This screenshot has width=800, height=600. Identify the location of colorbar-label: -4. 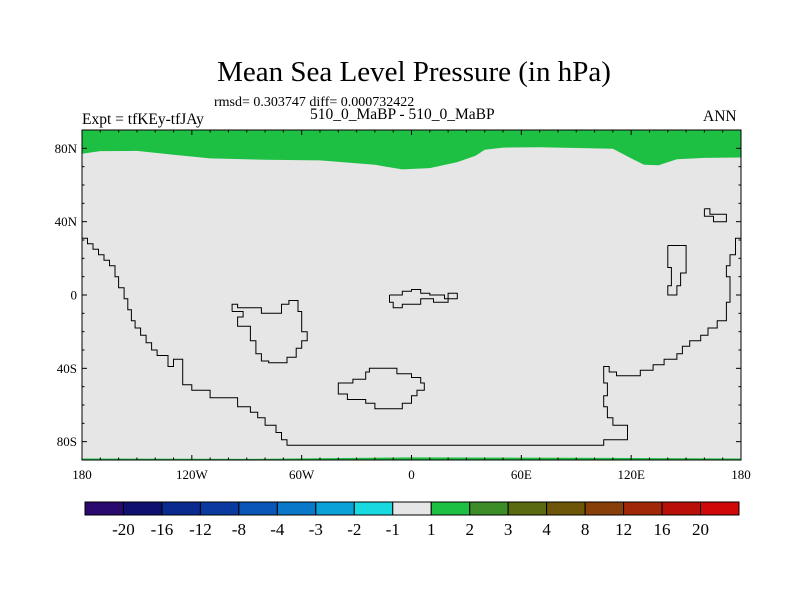
(277, 529).